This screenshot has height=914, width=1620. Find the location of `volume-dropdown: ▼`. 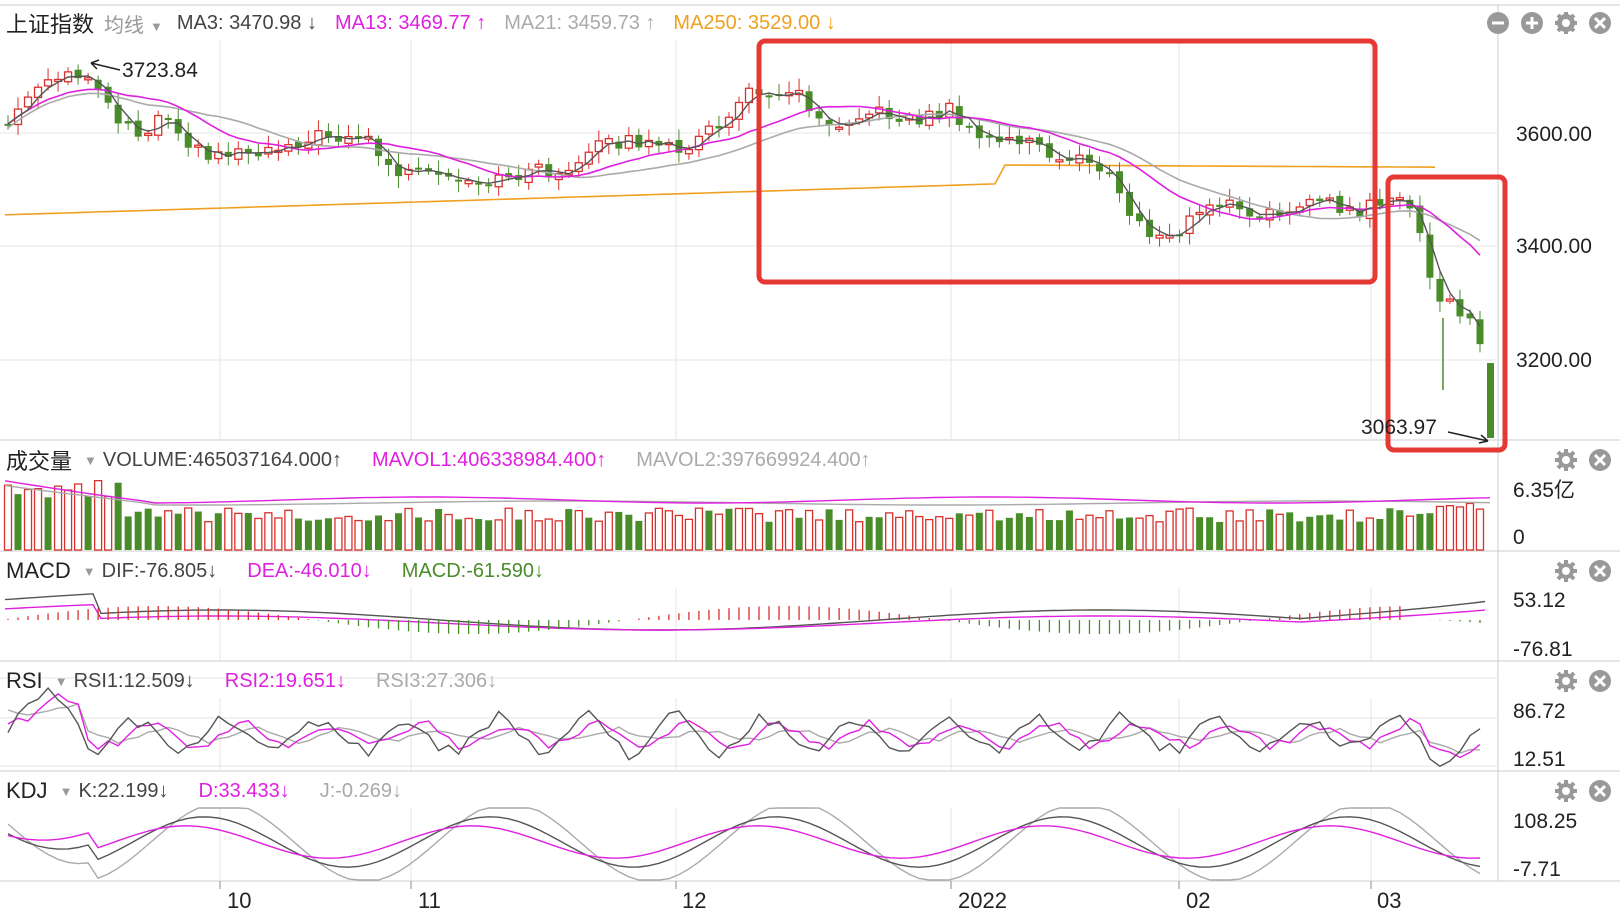

volume-dropdown: ▼ is located at coordinates (87, 460).